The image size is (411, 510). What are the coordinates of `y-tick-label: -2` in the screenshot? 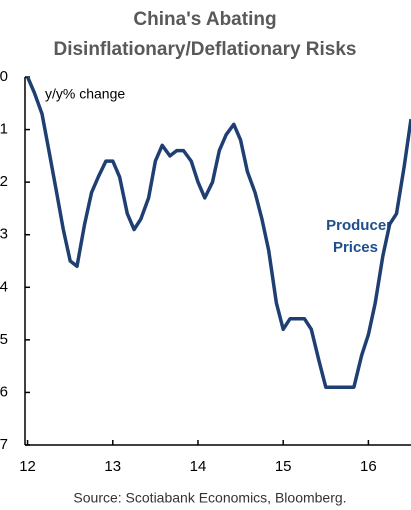 It's located at (4, 181).